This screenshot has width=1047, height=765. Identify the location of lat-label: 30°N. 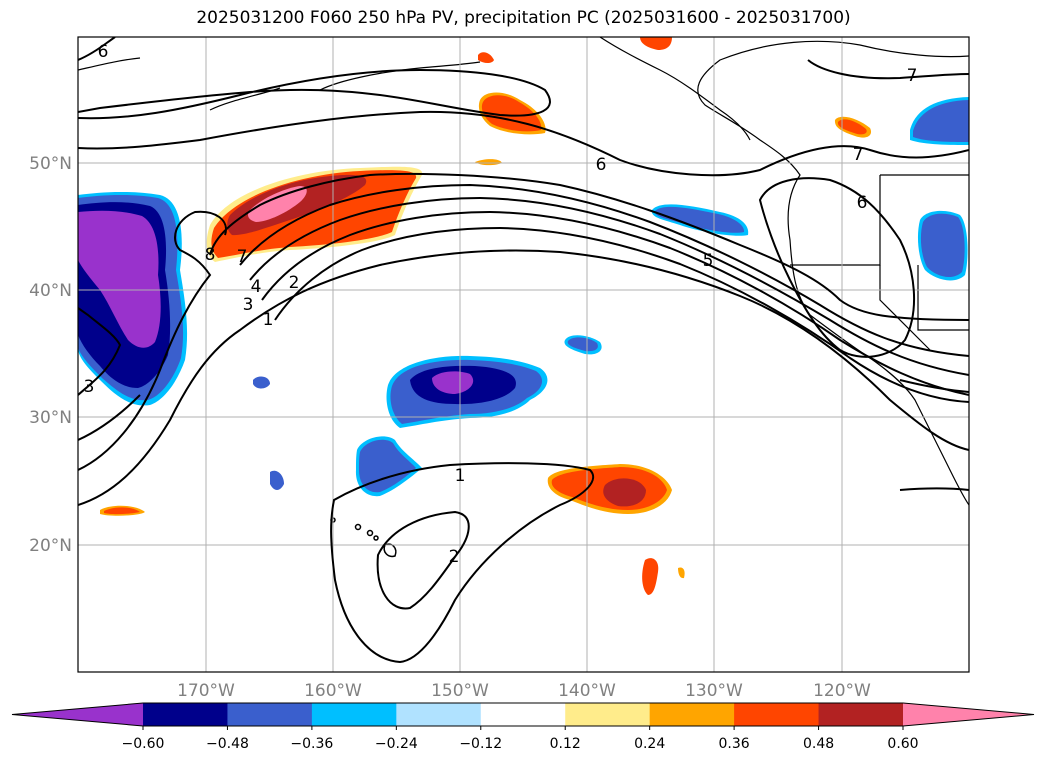
(50, 418).